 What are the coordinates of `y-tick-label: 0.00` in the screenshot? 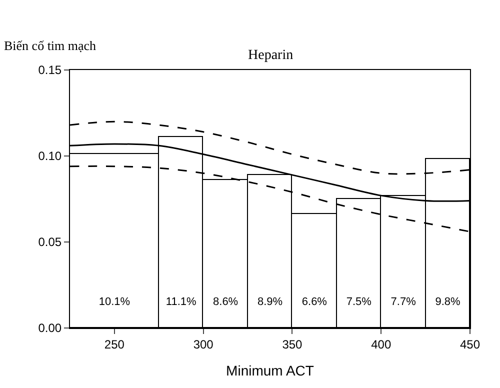 It's located at (50, 328).